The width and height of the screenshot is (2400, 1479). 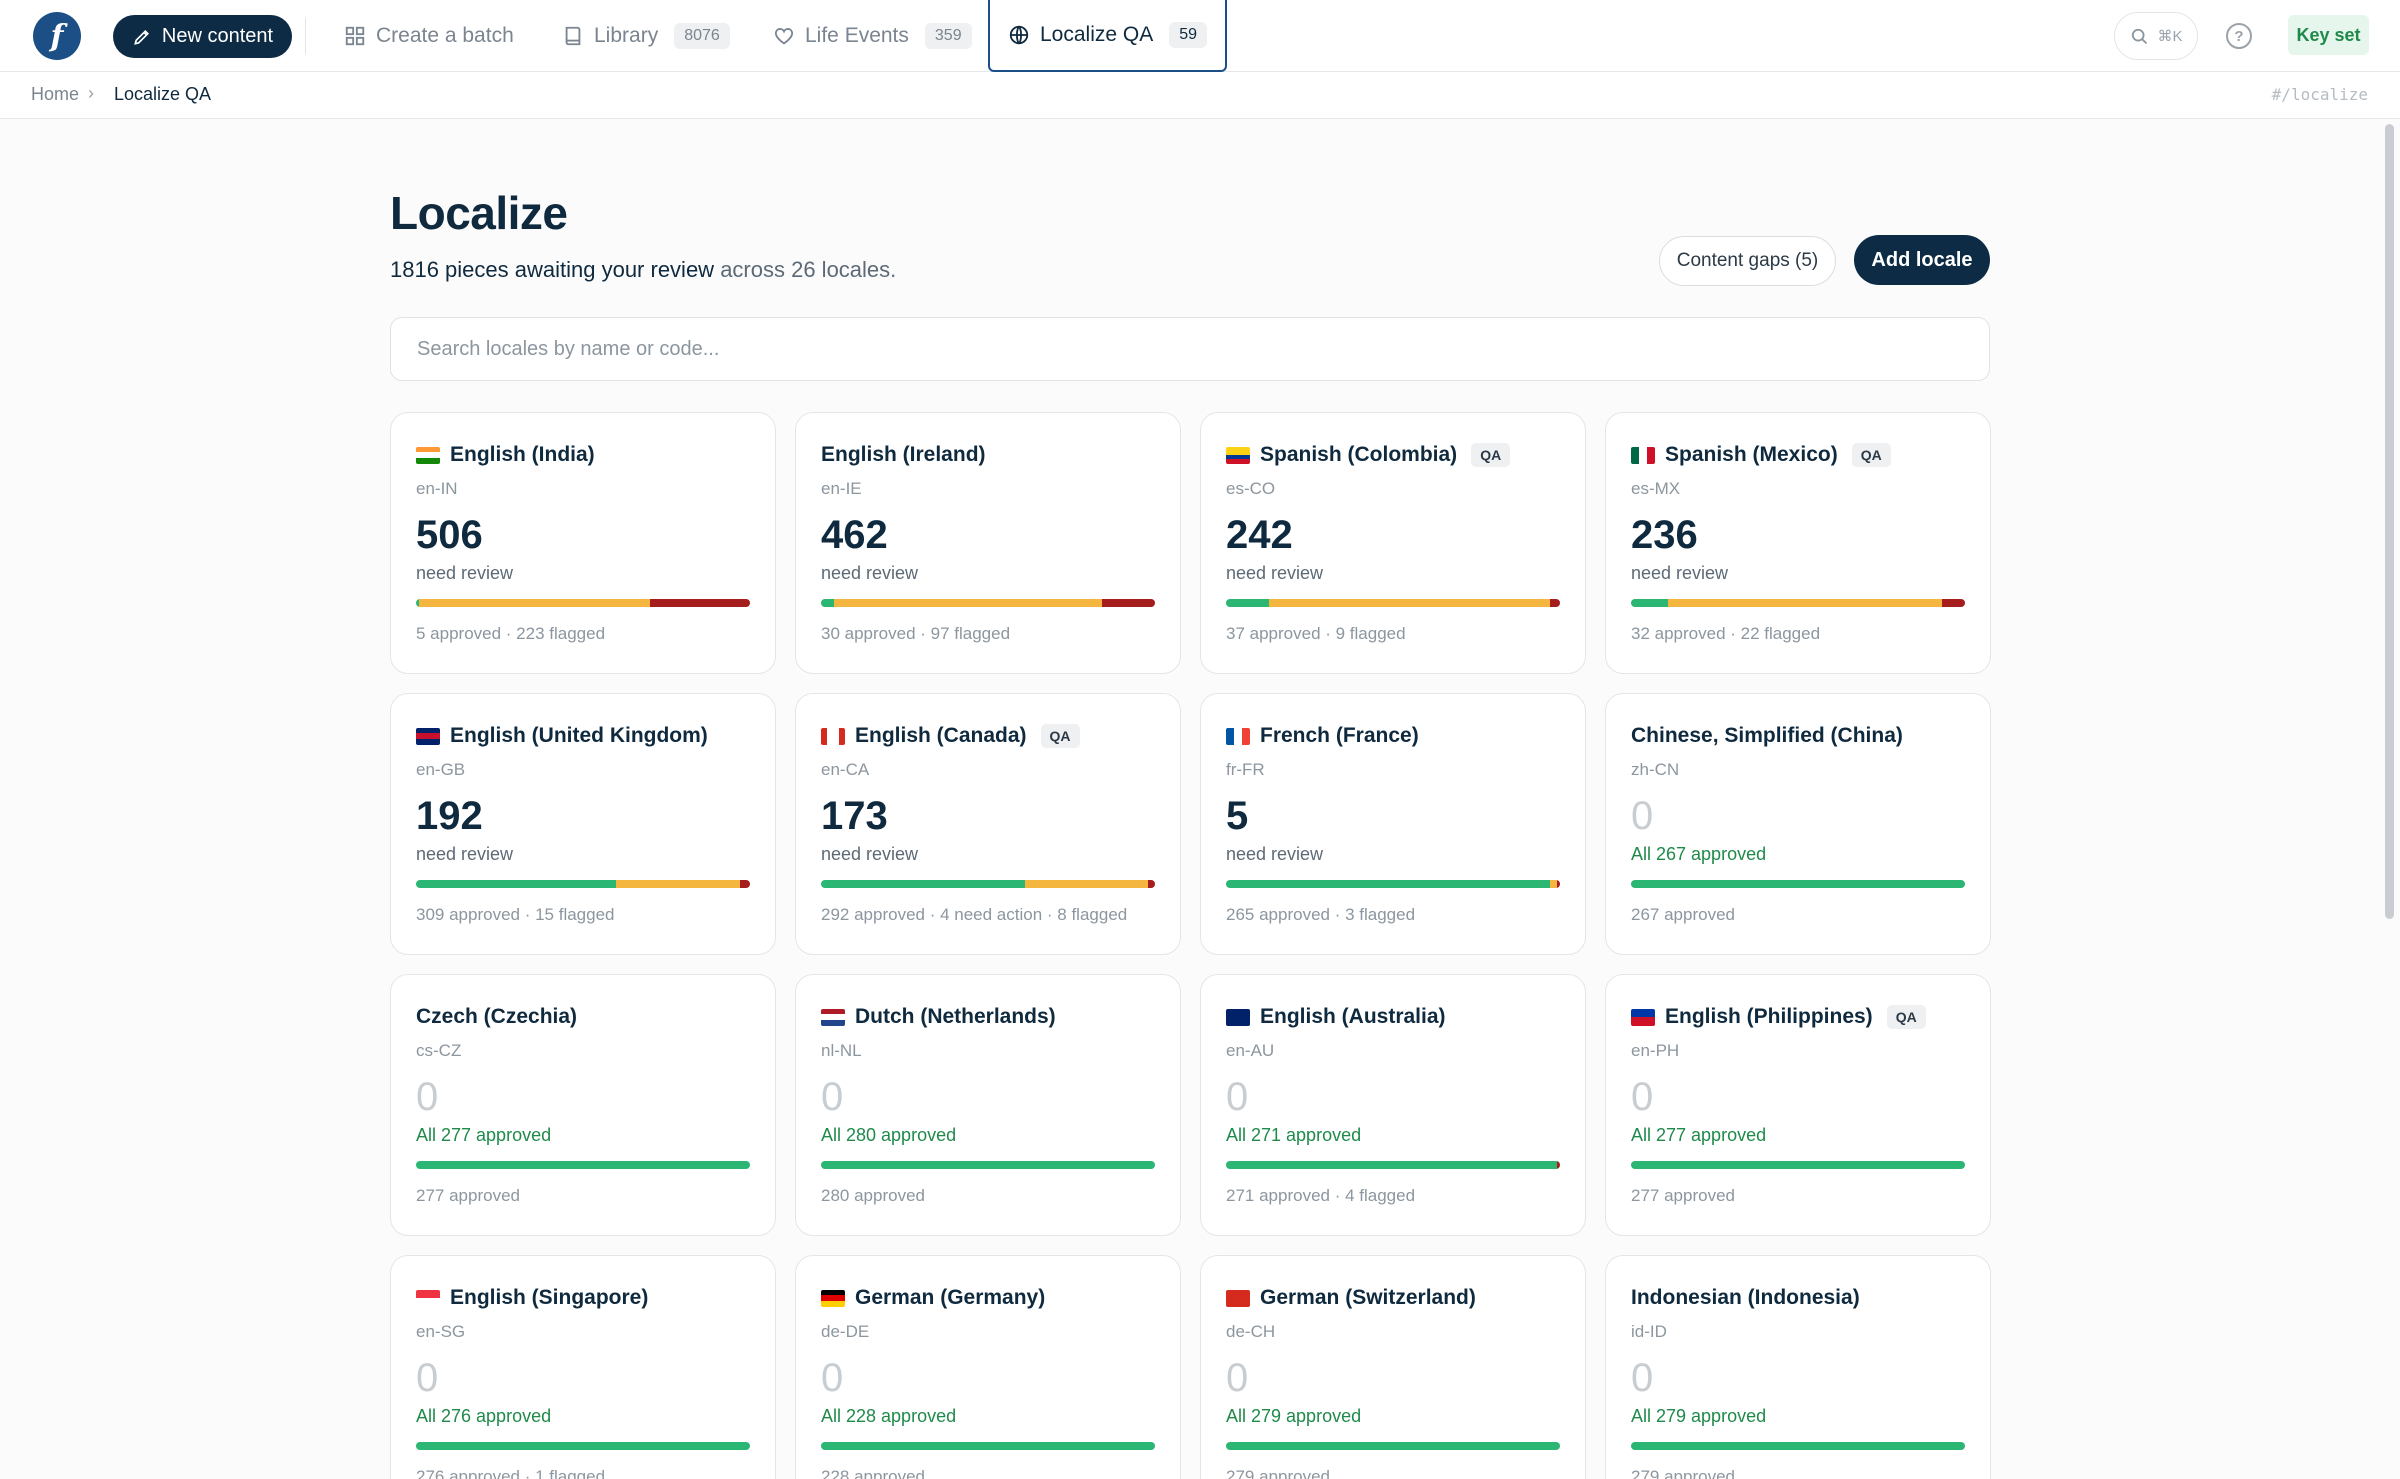 I want to click on locale-footer: 292 approved · 4 need action · 8 flagged, so click(x=974, y=914).